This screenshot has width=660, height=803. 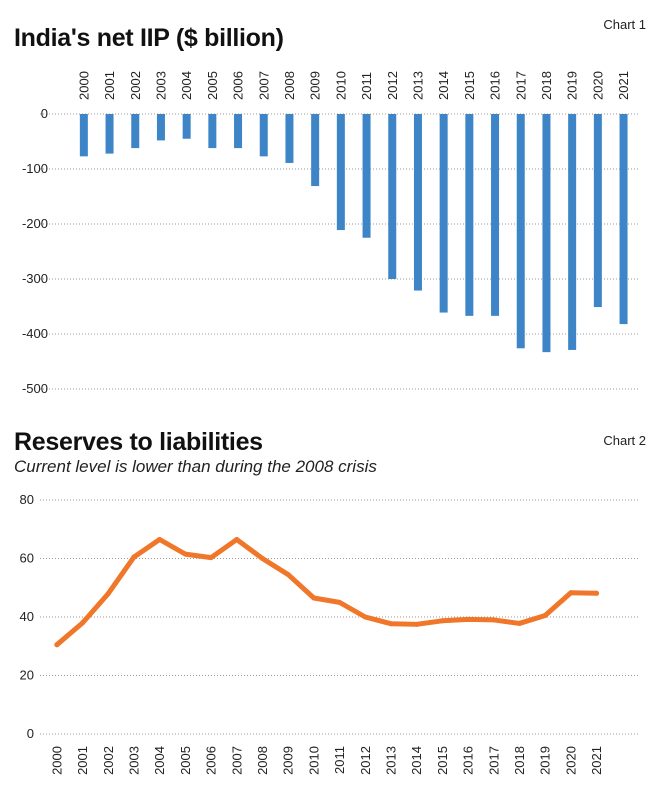 I want to click on chart-1-title: India's net IIP ($ billion), so click(x=149, y=38).